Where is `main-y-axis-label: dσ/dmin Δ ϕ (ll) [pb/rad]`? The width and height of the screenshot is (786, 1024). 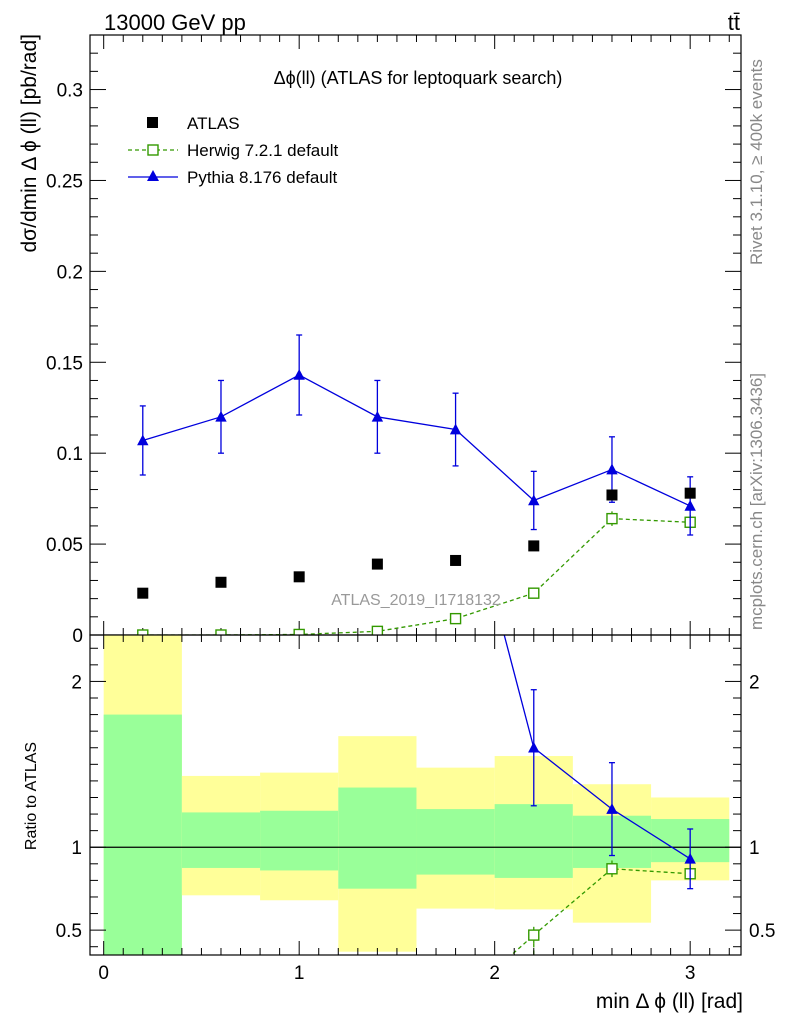 main-y-axis-label: dσ/dmin Δ ϕ (ll) [pb/rad] is located at coordinates (29, 143).